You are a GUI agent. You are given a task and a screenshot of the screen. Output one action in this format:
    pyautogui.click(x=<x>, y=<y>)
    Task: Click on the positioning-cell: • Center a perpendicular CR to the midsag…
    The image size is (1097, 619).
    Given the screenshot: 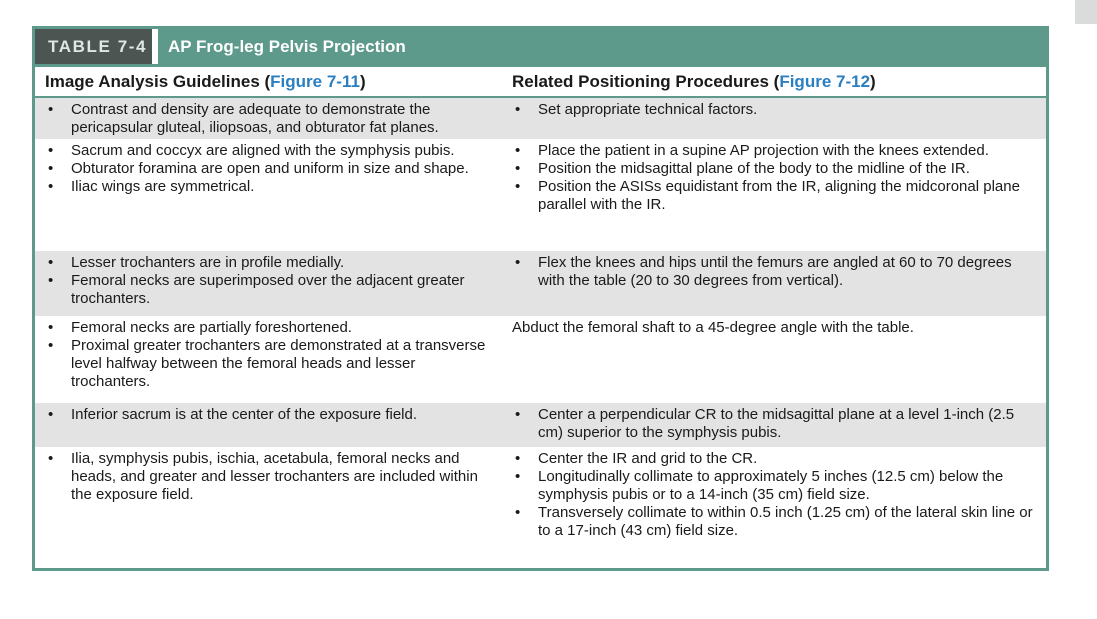 What is the action you would take?
    pyautogui.click(x=773, y=425)
    